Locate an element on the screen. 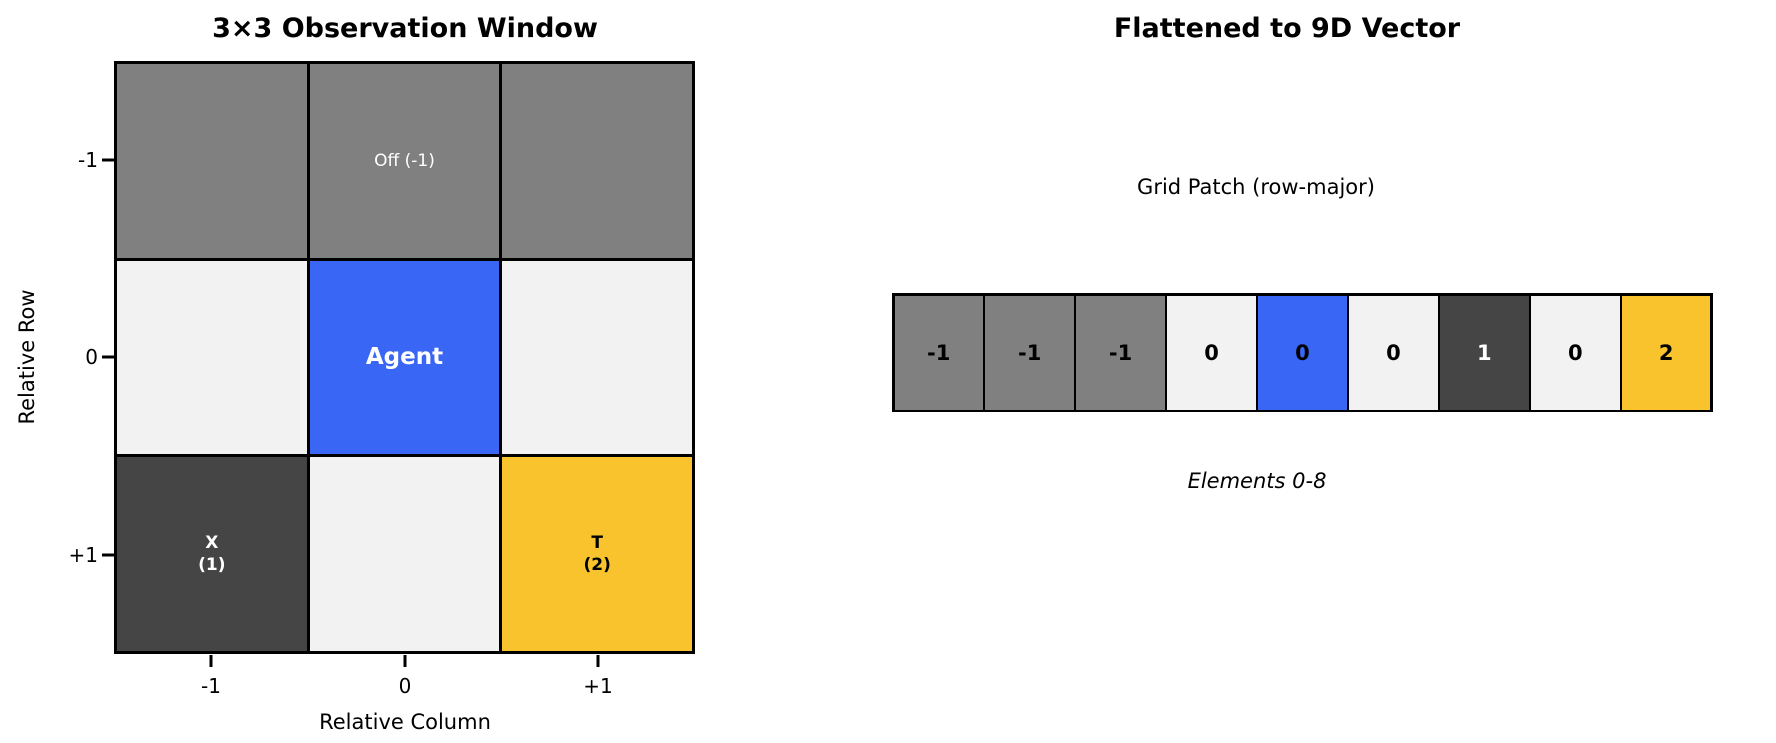 This screenshot has height=743, width=1776. left-panel-title: 3×3 Observation Window is located at coordinates (405, 28).